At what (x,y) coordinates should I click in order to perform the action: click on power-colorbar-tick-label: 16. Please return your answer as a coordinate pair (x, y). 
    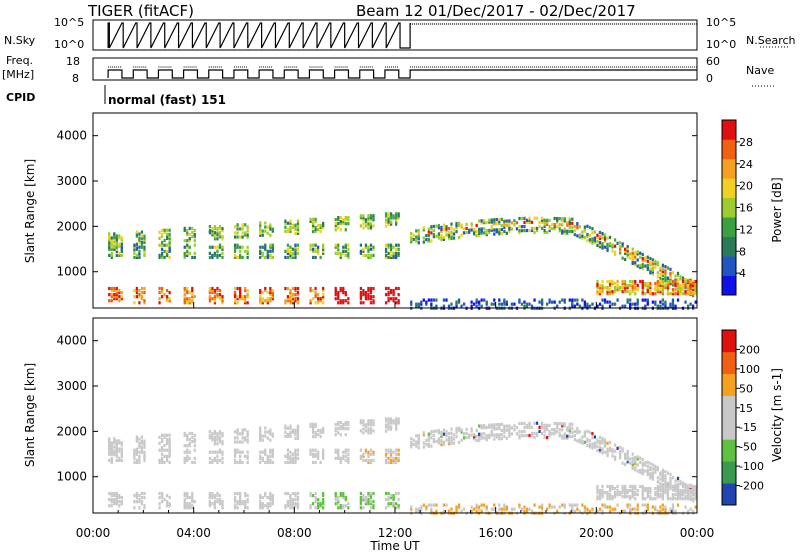
    Looking at the image, I should click on (746, 208).